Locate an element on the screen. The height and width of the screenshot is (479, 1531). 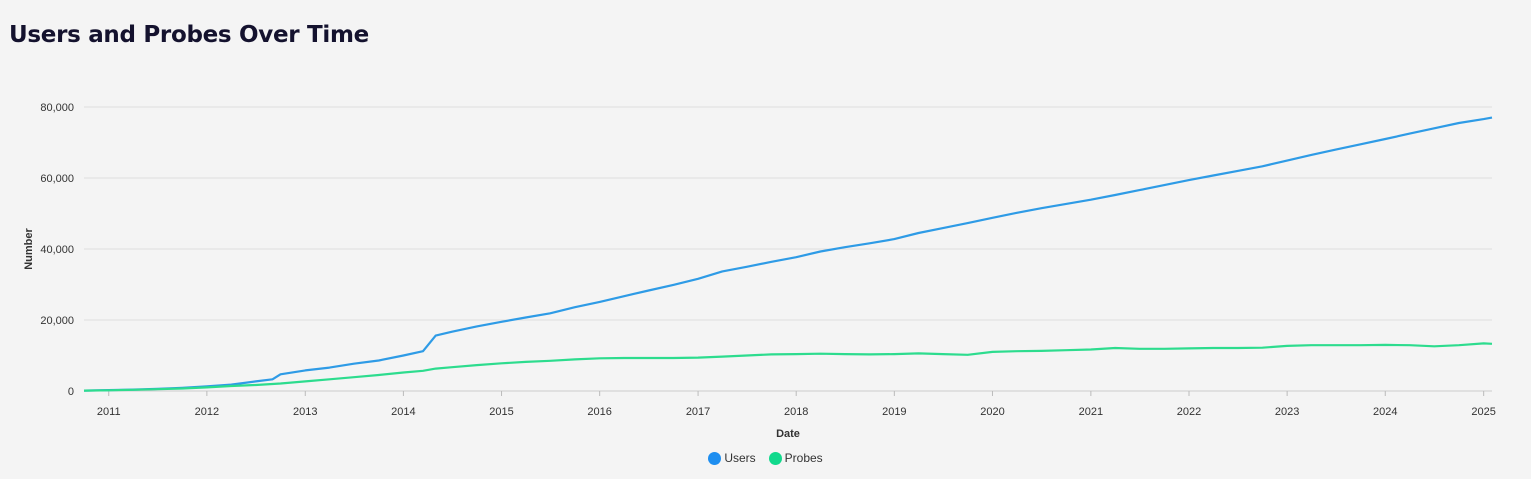
x-tick-label: 2024 is located at coordinates (1385, 412).